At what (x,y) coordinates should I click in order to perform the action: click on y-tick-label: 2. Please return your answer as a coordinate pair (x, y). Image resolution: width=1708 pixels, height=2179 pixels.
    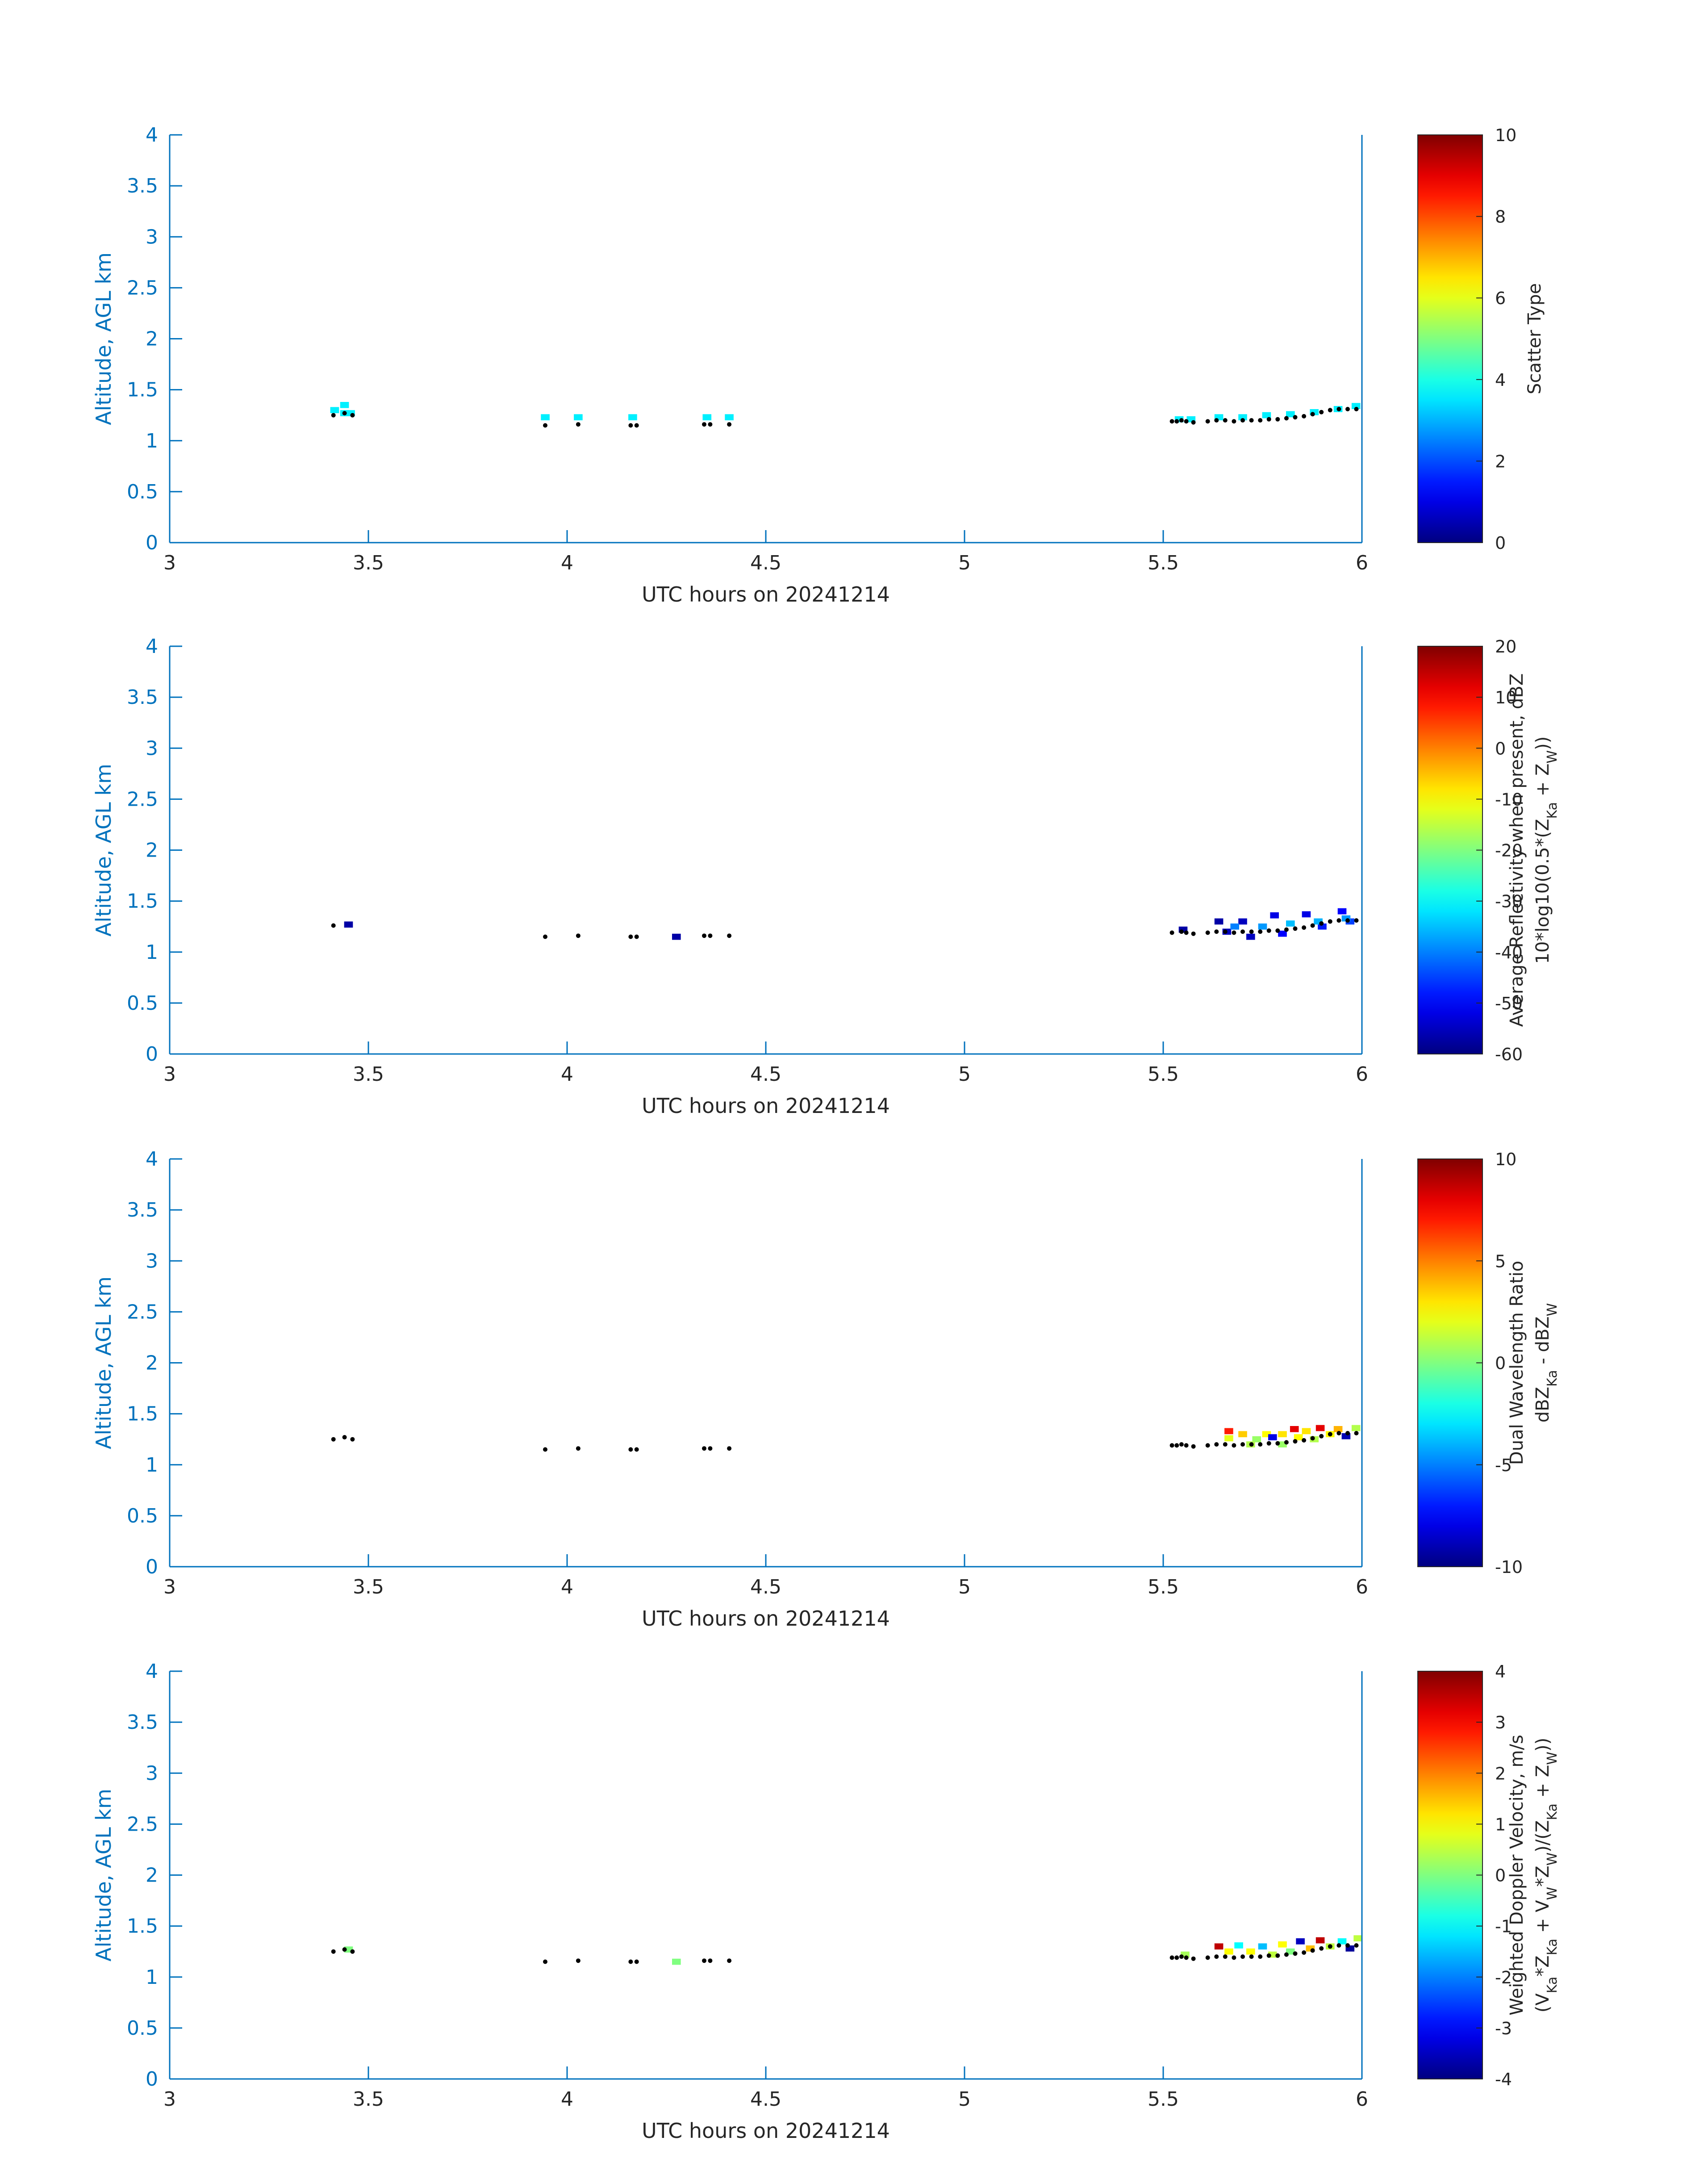
    Looking at the image, I should click on (152, 851).